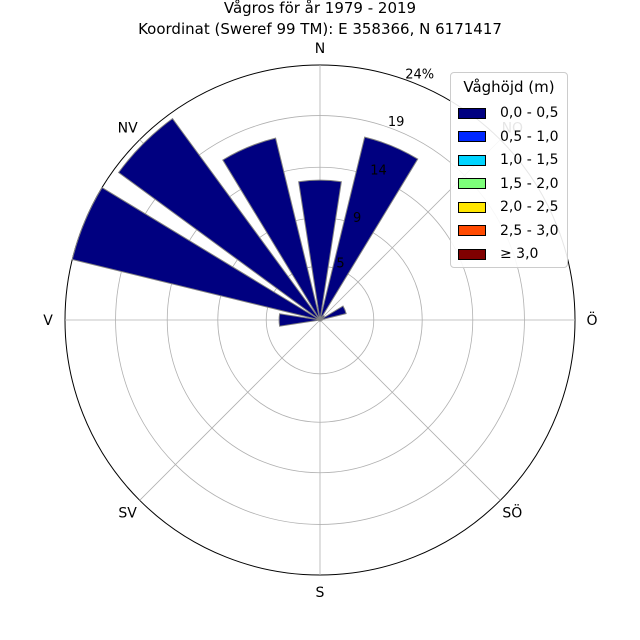 The image size is (640, 640). Describe the element at coordinates (529, 230) in the screenshot. I see `legend-label: 2,5 - 3,0` at that location.